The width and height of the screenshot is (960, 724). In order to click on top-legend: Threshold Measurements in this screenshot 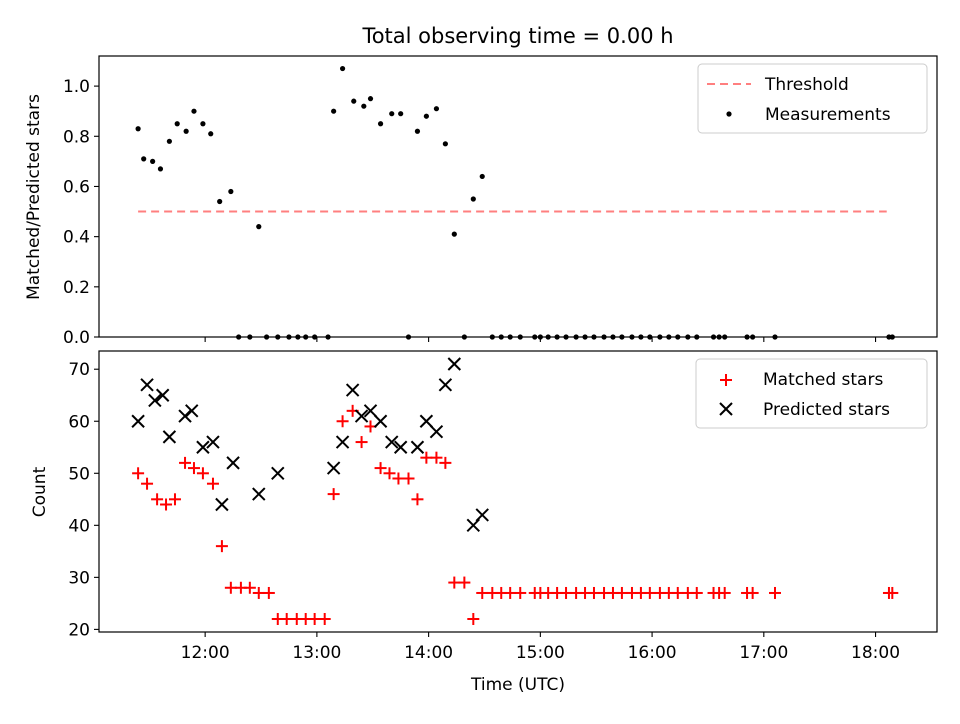, I will do `click(812, 98)`.